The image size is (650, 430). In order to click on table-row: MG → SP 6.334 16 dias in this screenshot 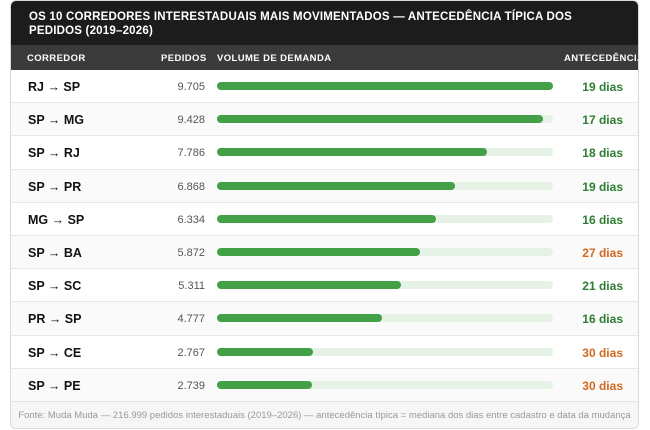, I will do `click(324, 219)`.